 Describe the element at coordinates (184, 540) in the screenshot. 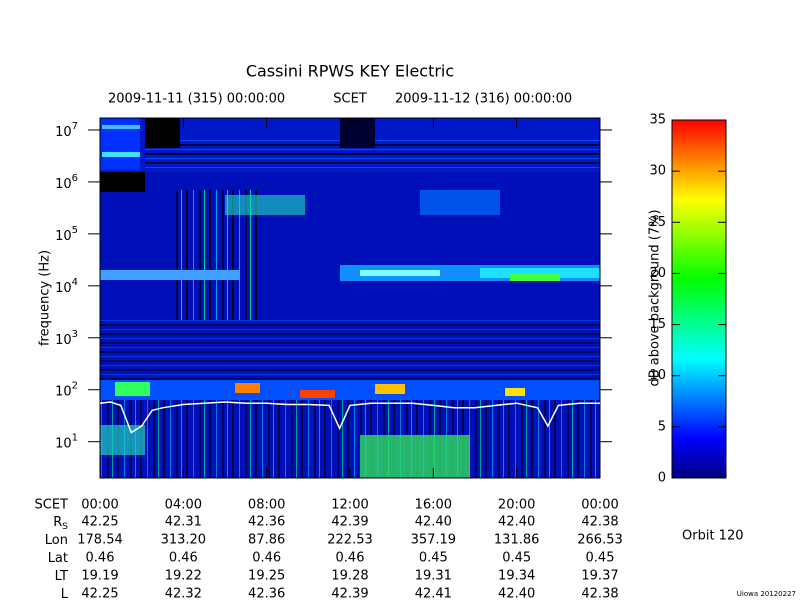

I see `ephemeris-value: 313.20` at that location.